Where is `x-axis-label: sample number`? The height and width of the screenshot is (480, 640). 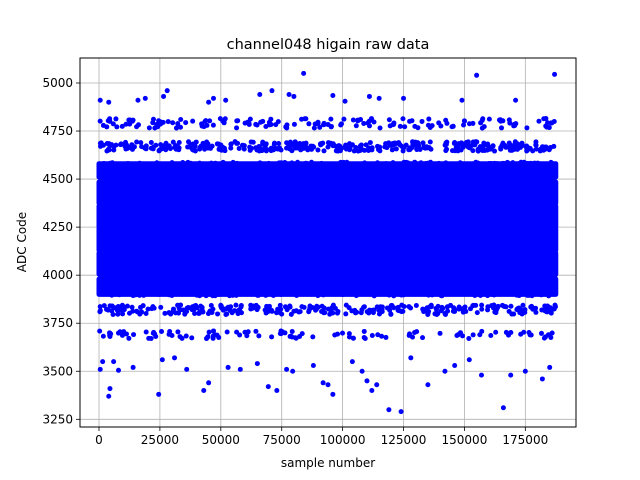 x-axis-label: sample number is located at coordinates (328, 463).